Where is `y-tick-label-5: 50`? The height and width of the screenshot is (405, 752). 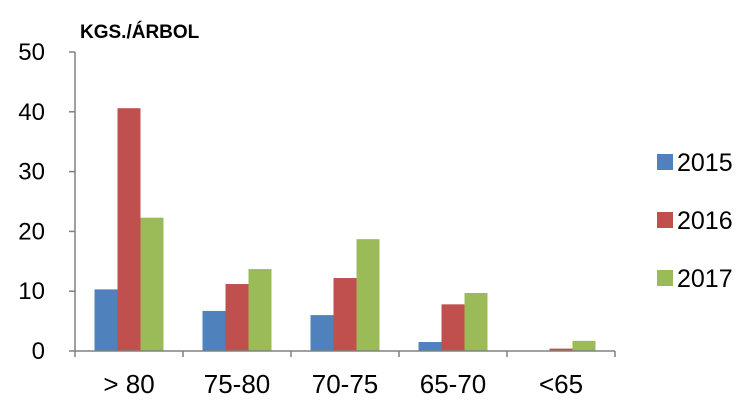 y-tick-label-5: 50 is located at coordinates (31, 52).